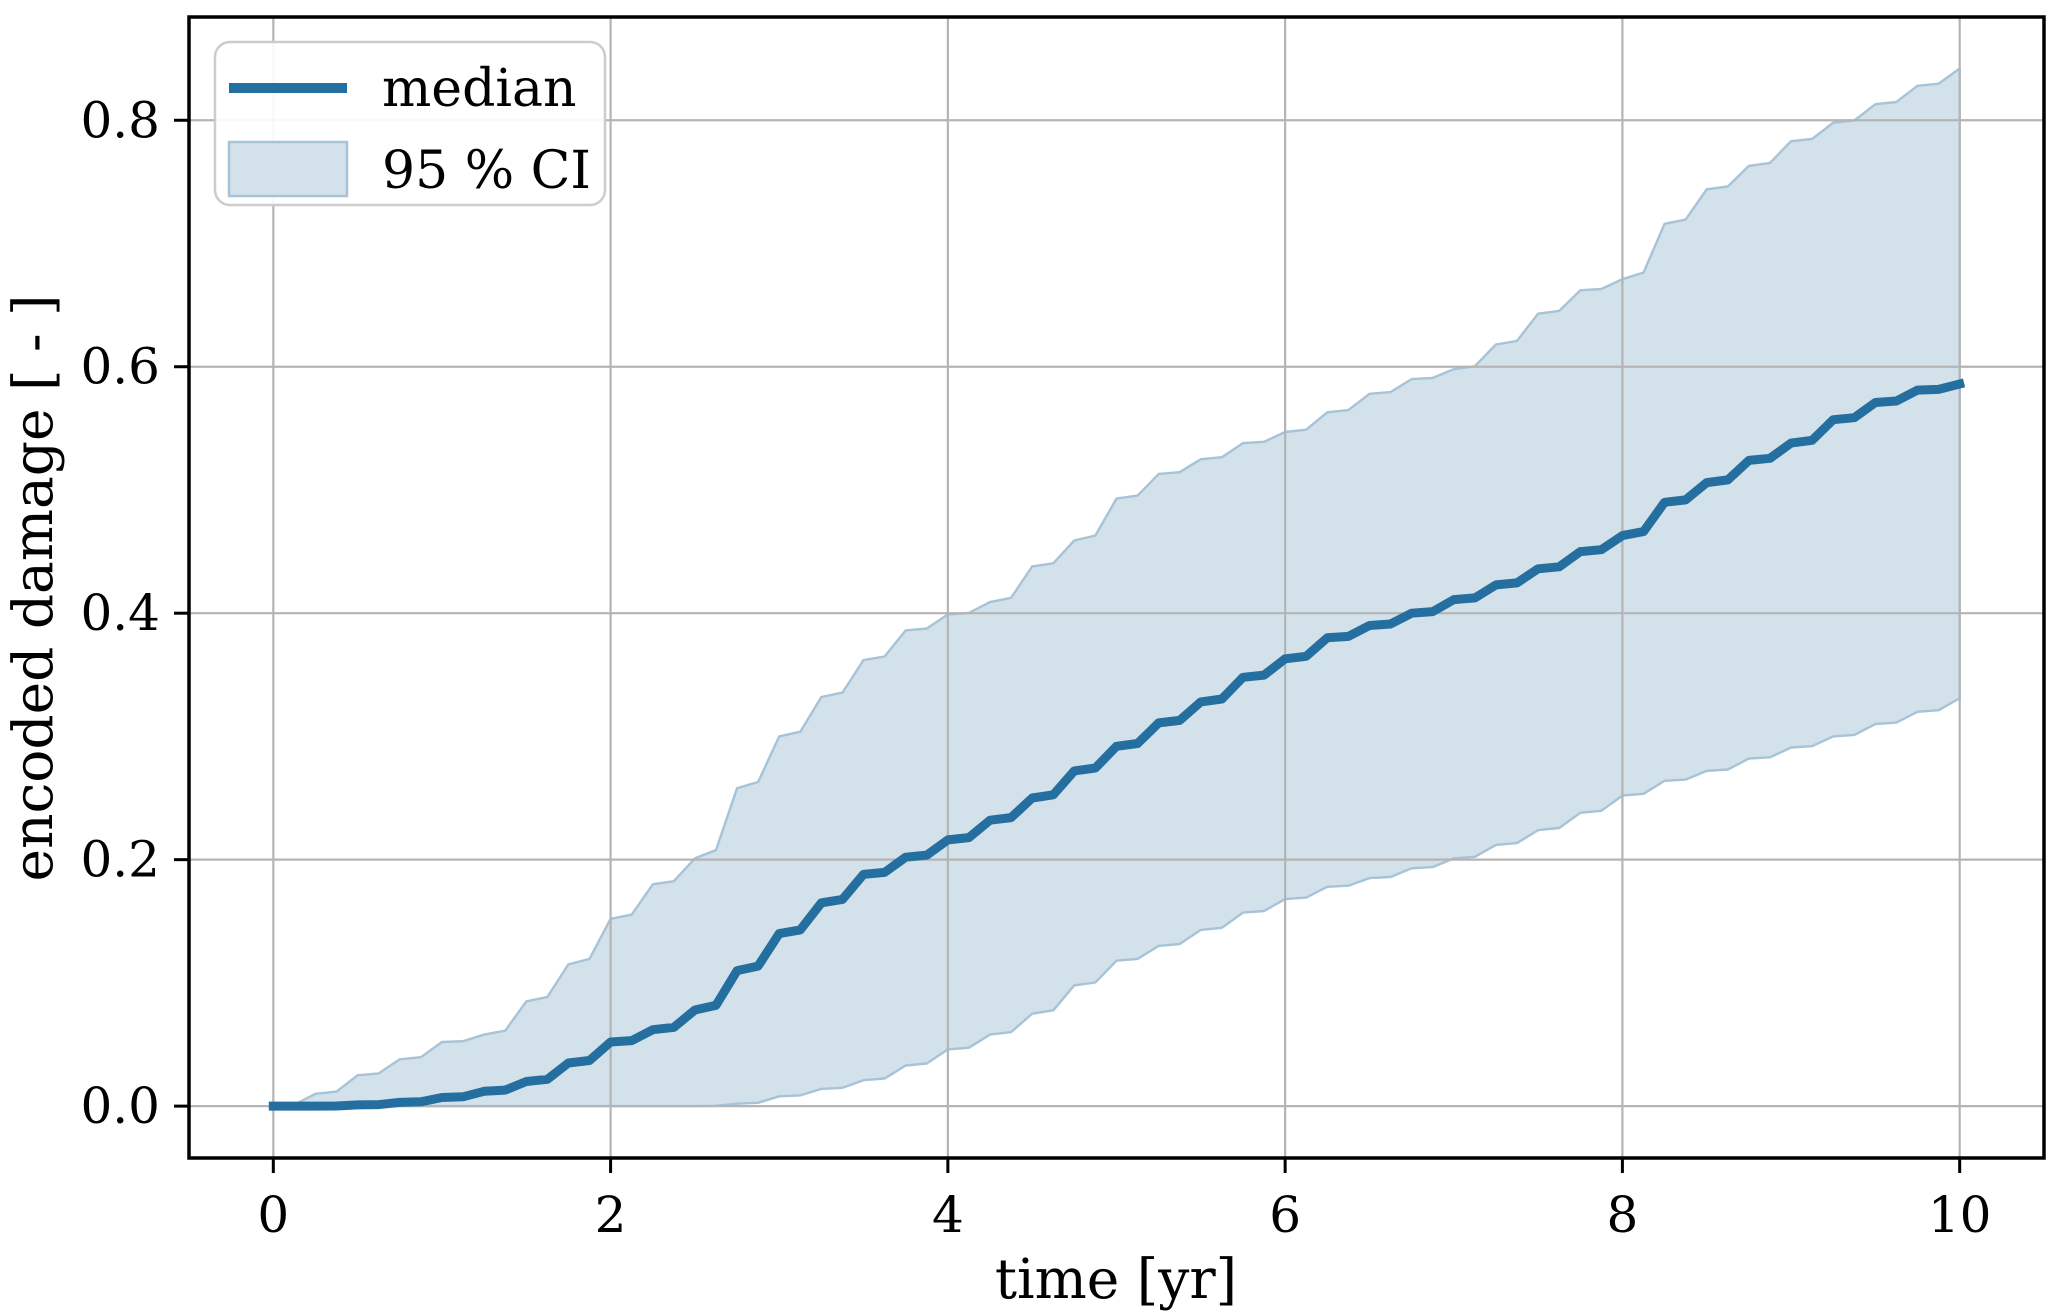 This screenshot has width=2067, height=1315. I want to click on x-tick-label: 4, so click(948, 1215).